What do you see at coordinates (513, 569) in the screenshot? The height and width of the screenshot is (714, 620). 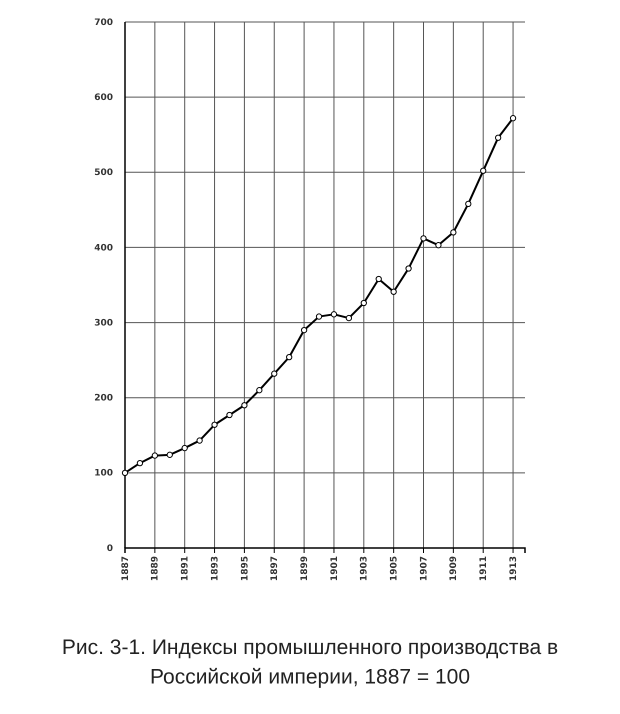 I see `x-tick-label: 1913` at bounding box center [513, 569].